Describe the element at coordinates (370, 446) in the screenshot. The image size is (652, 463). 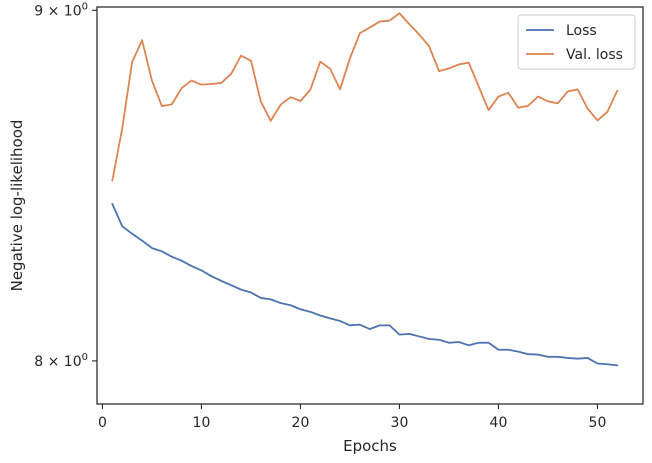
I see `x-axis-label: Epochs` at that location.